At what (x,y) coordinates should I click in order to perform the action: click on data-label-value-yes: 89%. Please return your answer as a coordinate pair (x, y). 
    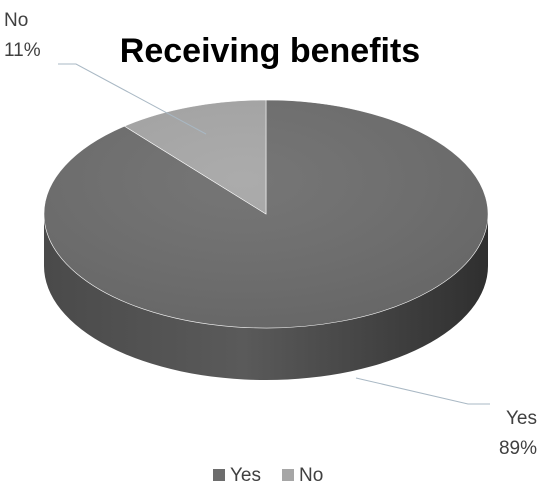
    Looking at the image, I should click on (518, 448).